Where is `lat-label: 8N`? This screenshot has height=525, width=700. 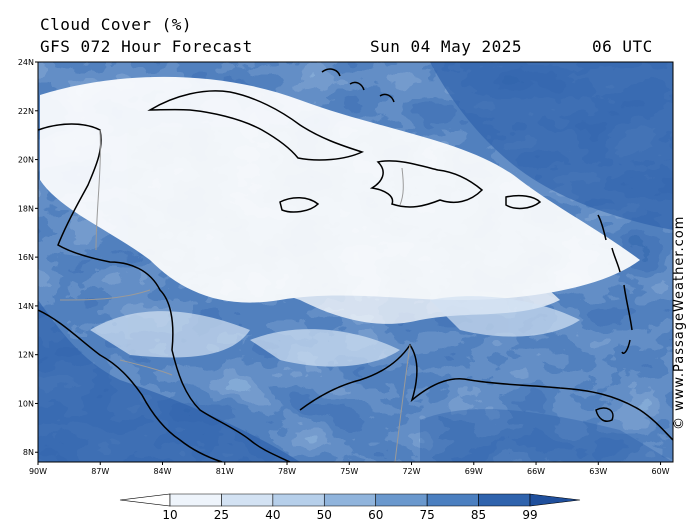
lat-label: 8N is located at coordinates (28, 452).